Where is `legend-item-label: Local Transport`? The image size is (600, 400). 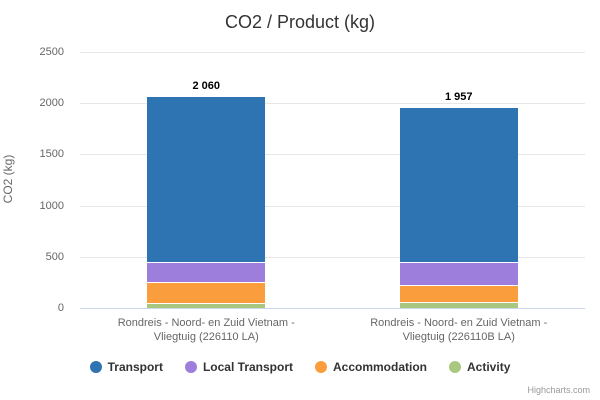
legend-item-label: Local Transport is located at coordinates (247, 367).